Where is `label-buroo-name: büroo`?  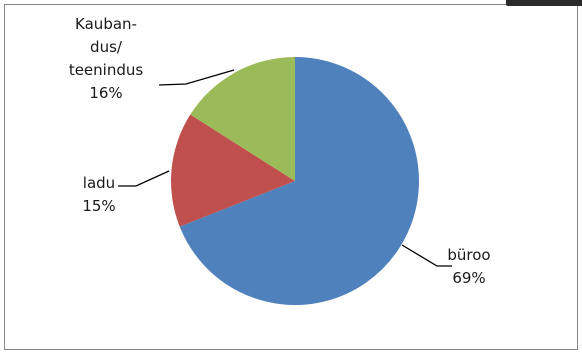 label-buroo-name: büroo is located at coordinates (469, 255).